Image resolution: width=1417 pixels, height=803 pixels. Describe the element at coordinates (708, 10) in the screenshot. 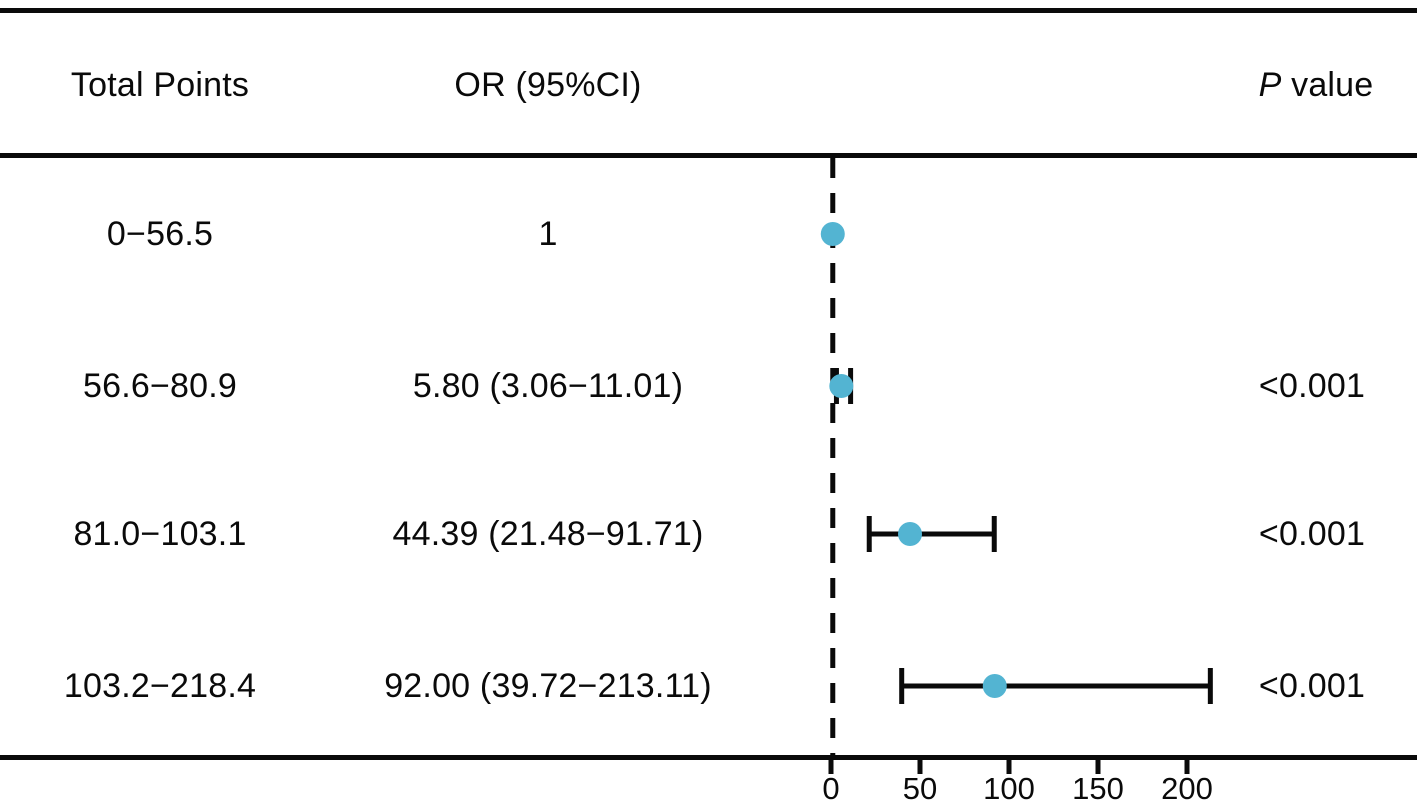

I see `top-rule` at that location.